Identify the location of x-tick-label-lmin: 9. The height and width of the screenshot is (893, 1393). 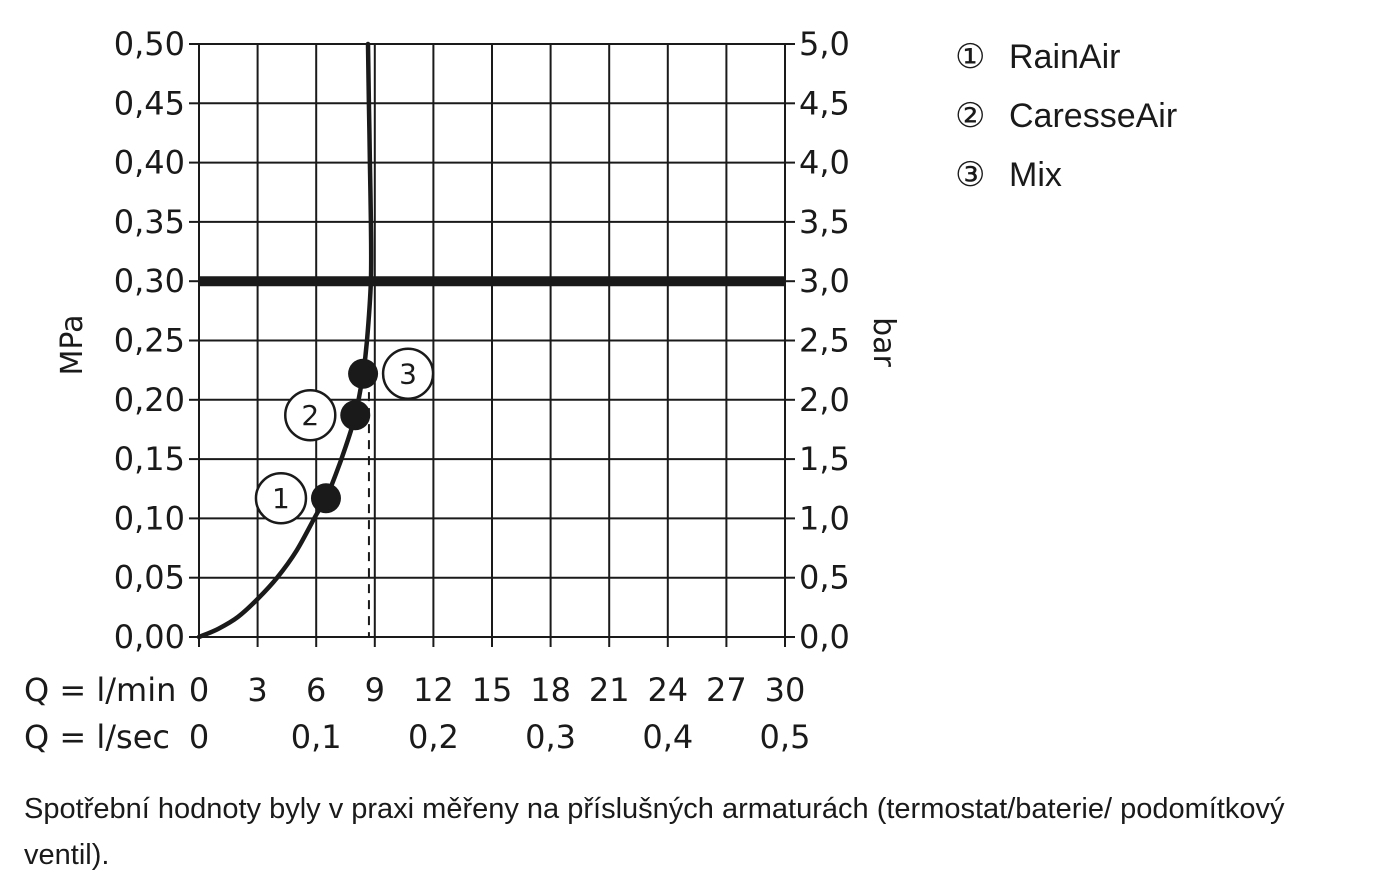
(375, 690).